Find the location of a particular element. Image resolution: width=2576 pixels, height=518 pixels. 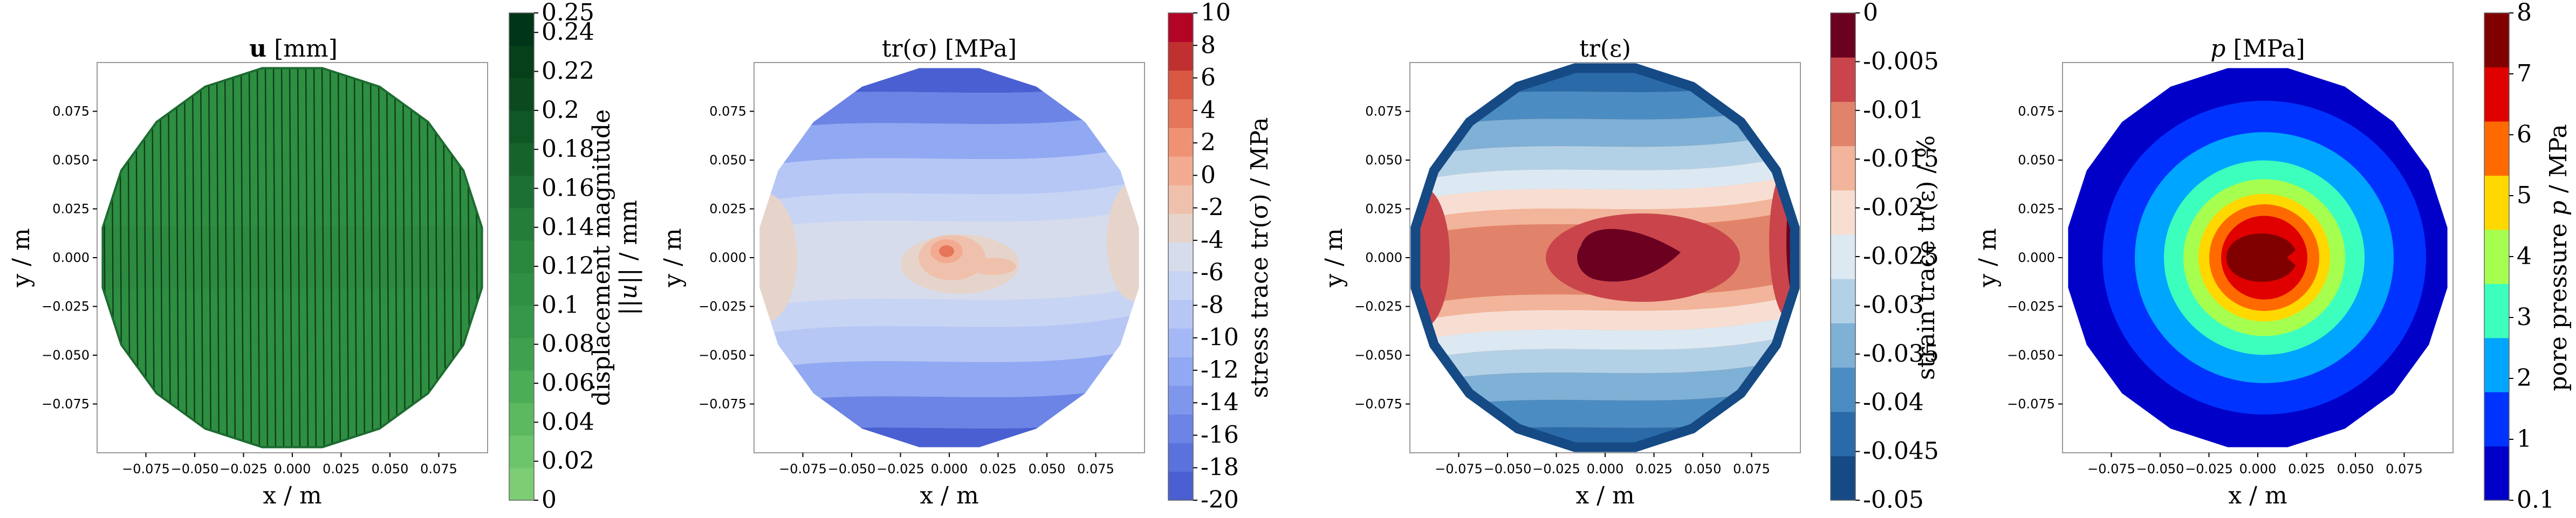

colorbar-tick-label: 6 is located at coordinates (2524, 134).